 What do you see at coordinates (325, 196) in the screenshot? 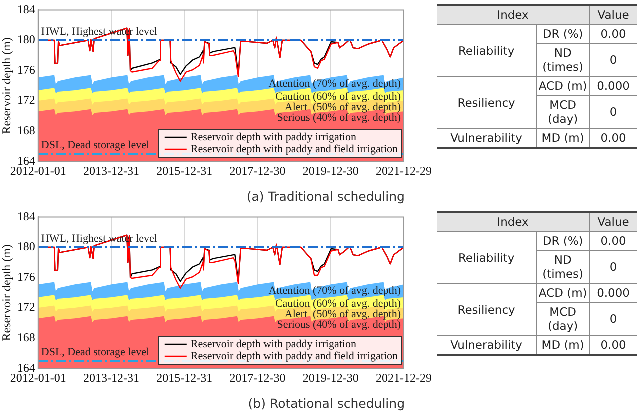
I see `text: (a) Traditional scheduling` at bounding box center [325, 196].